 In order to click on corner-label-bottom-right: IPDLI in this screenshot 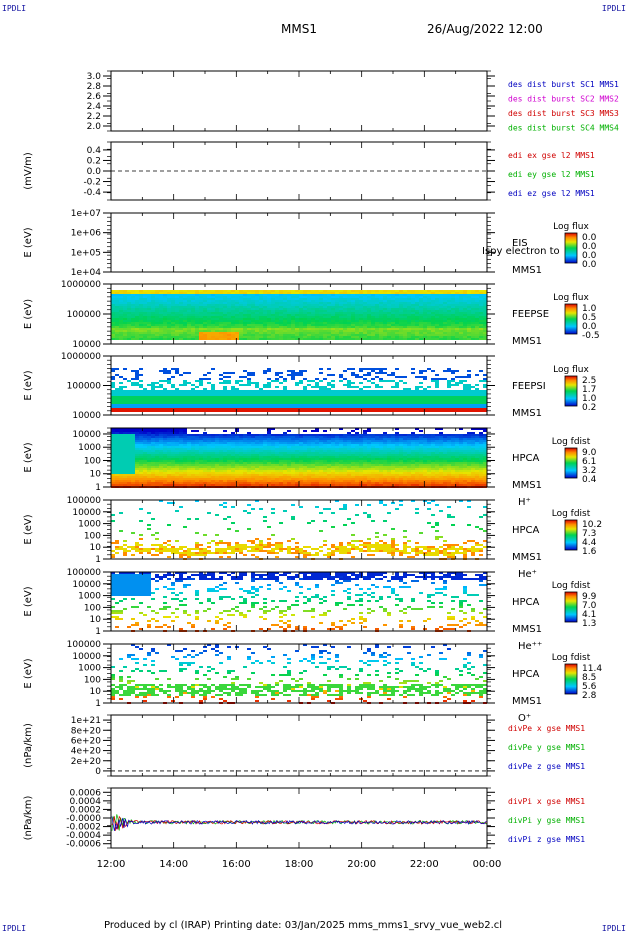, I will do `click(613, 928)`.